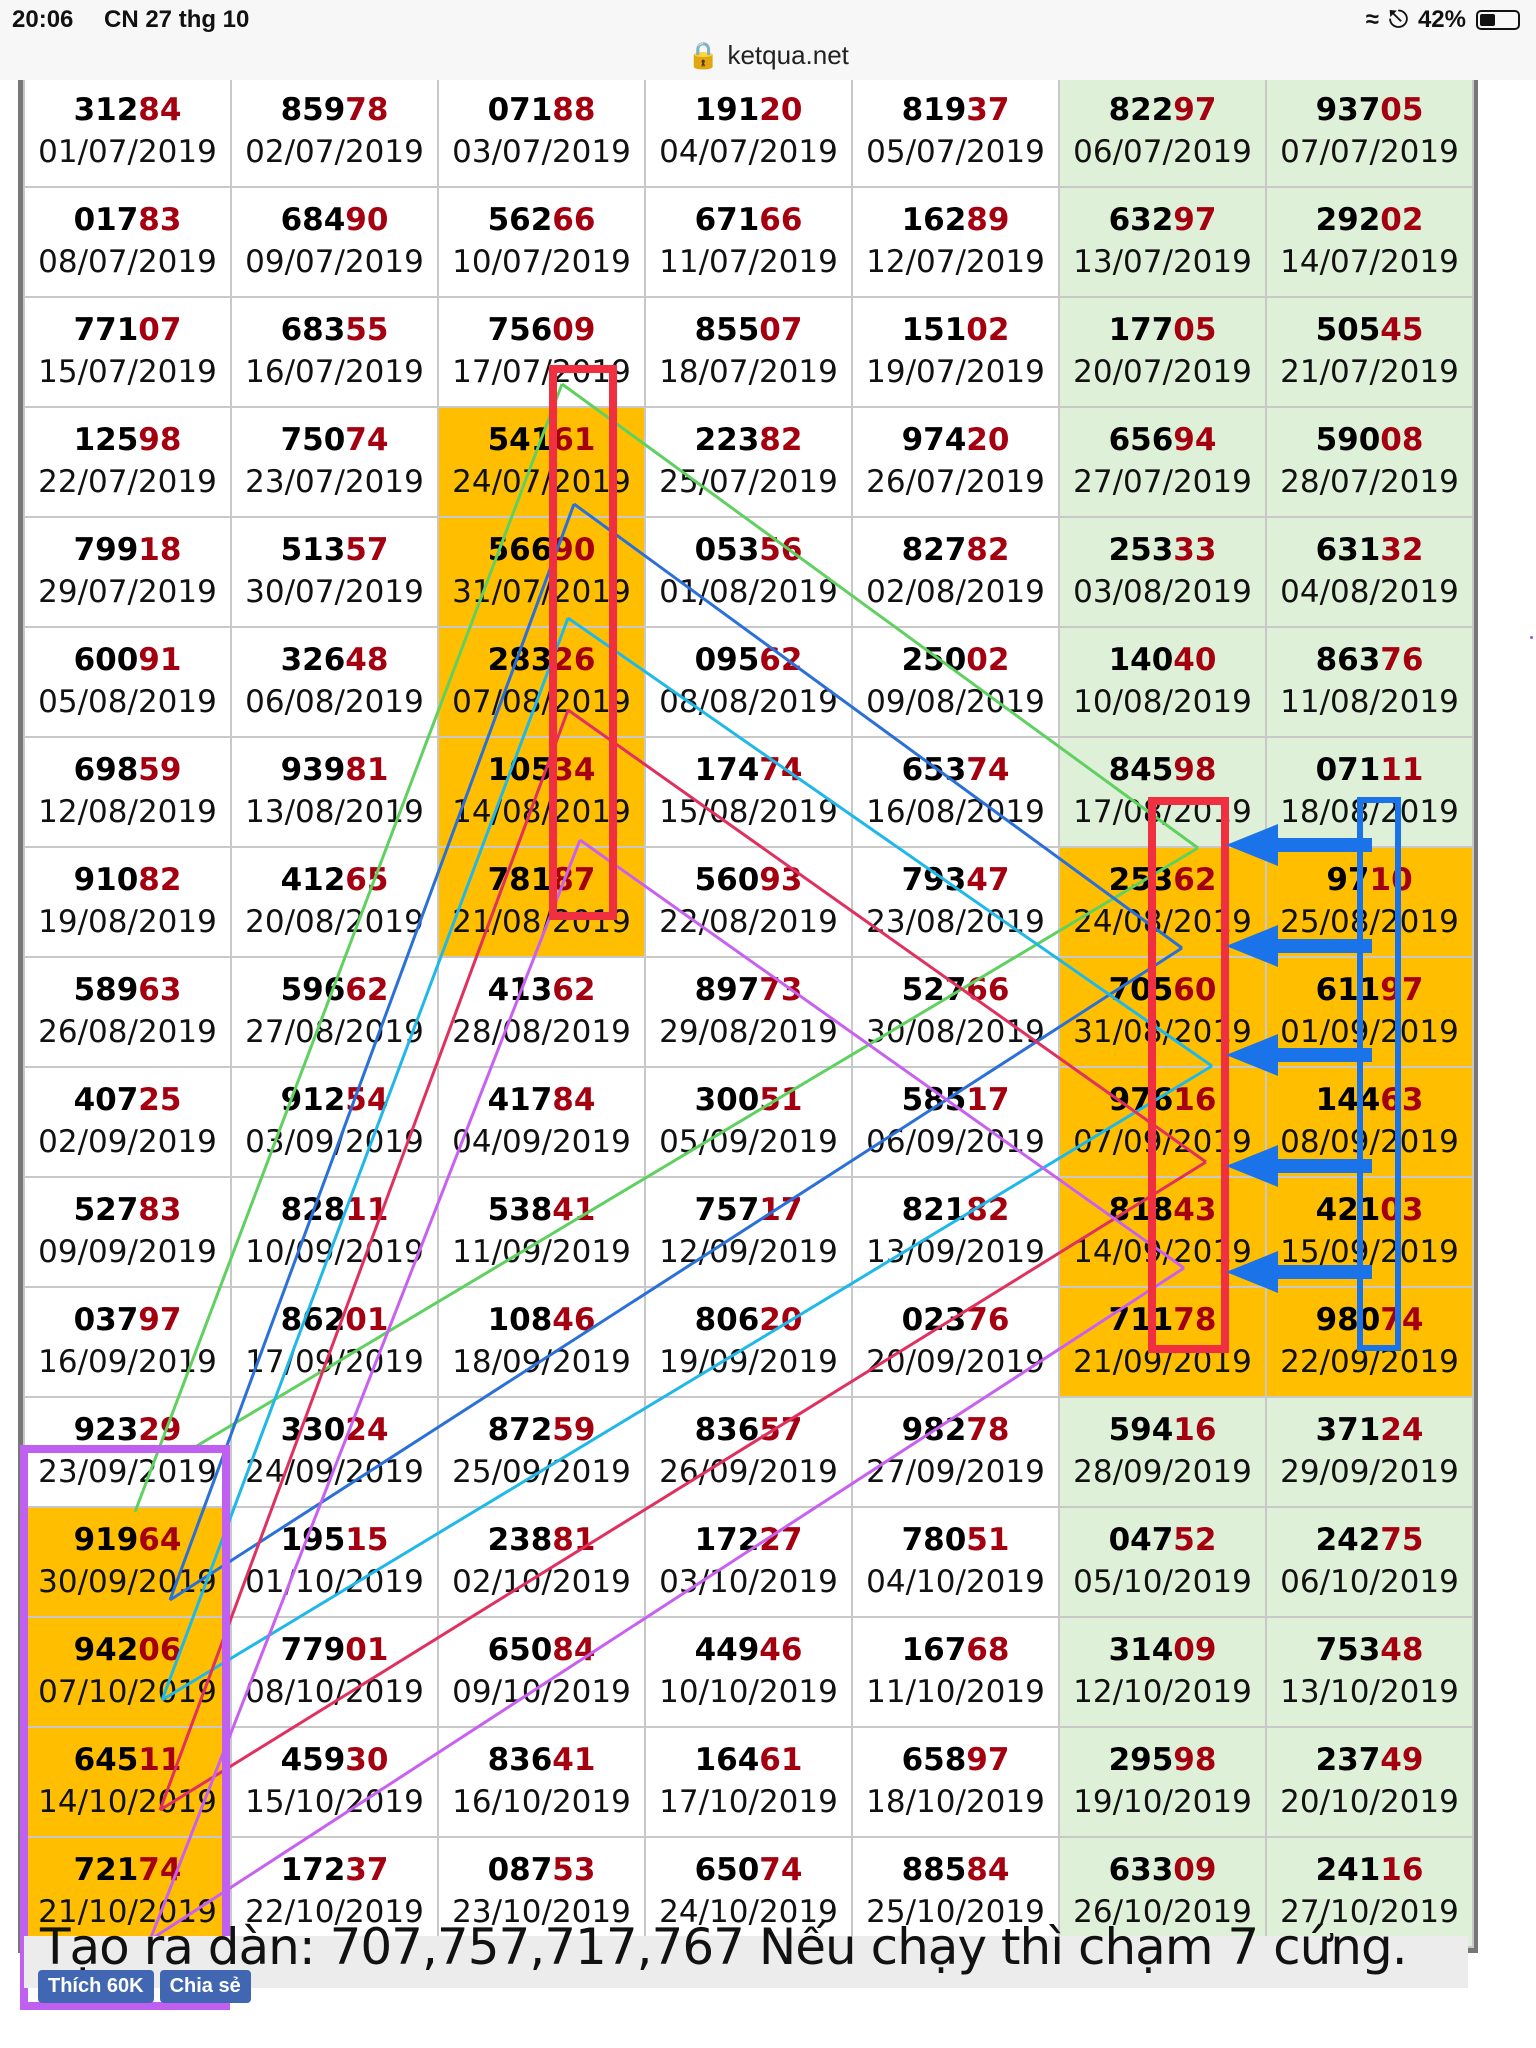 The width and height of the screenshot is (1536, 2048). What do you see at coordinates (748, 1232) in the screenshot?
I see `result-cell: 75717 12/09/2019` at bounding box center [748, 1232].